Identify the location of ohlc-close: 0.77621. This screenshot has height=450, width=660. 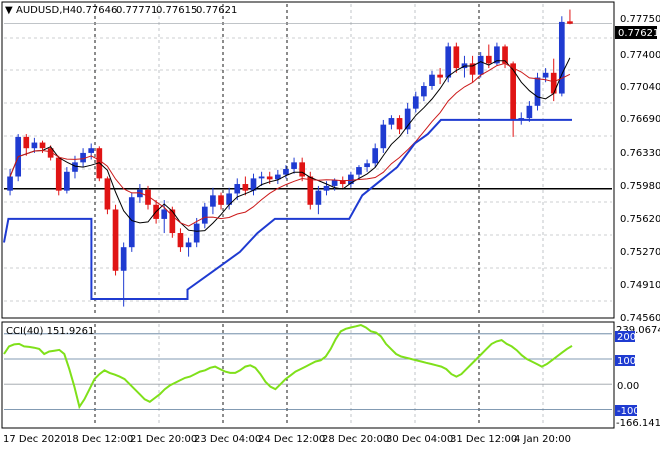
(216, 10).